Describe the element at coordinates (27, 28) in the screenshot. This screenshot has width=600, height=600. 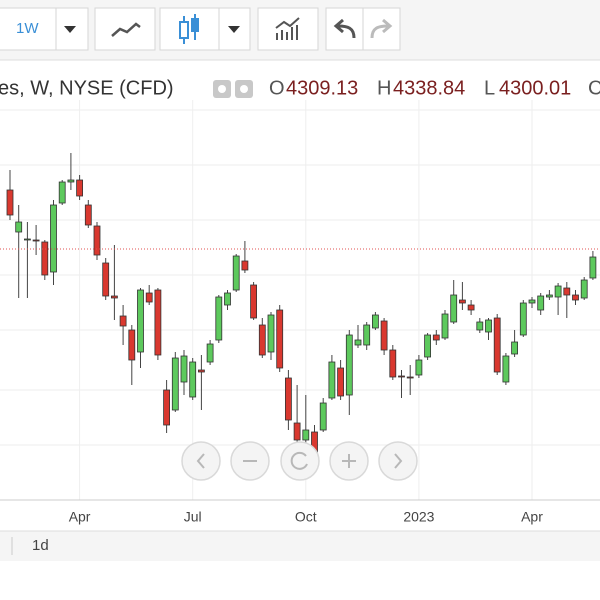
I see `interval-label: 1W` at that location.